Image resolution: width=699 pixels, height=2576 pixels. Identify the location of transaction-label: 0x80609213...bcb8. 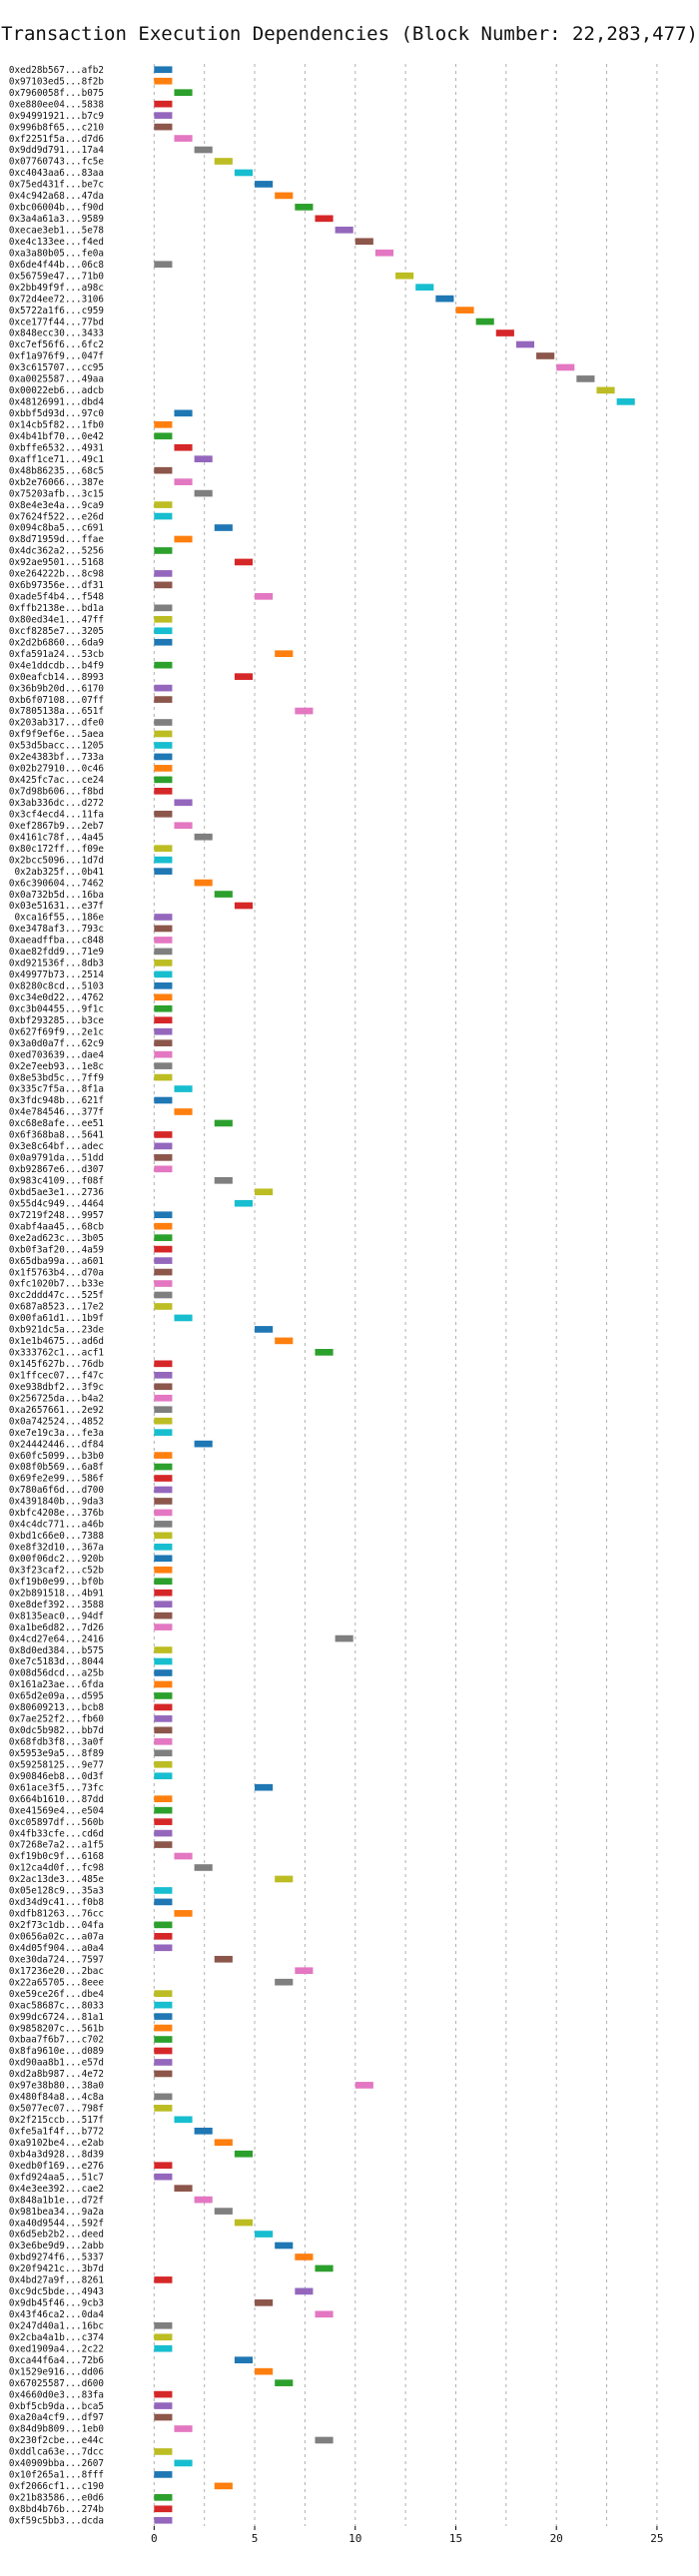
(56, 1707).